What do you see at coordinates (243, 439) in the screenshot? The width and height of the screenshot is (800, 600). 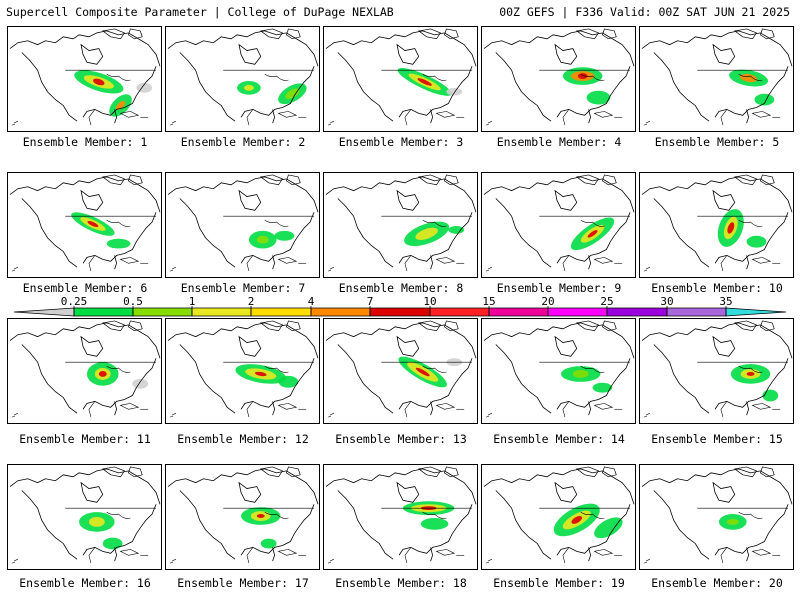 I see `ensemble-member-label: Ensemble Member: 12` at bounding box center [243, 439].